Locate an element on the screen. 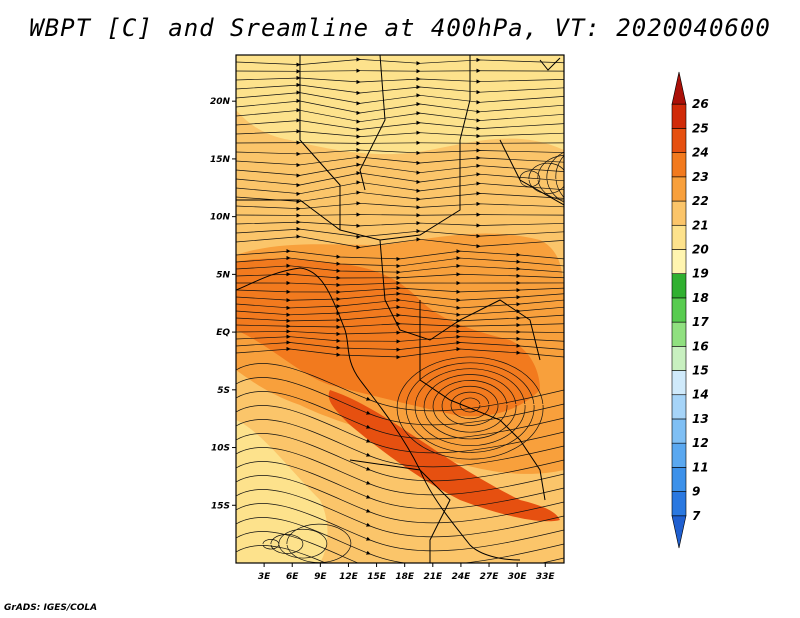  lon-tick-label: 21E is located at coordinates (433, 577).